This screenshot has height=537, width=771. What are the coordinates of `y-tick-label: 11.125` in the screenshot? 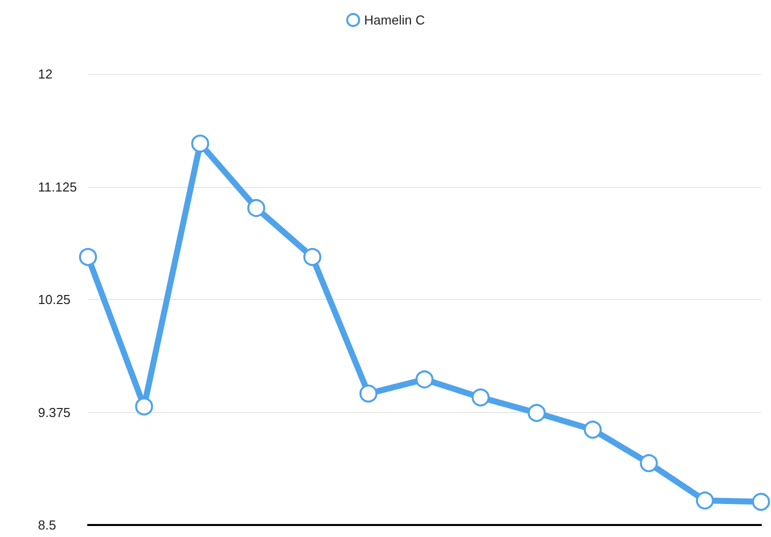 It's located at (57, 186).